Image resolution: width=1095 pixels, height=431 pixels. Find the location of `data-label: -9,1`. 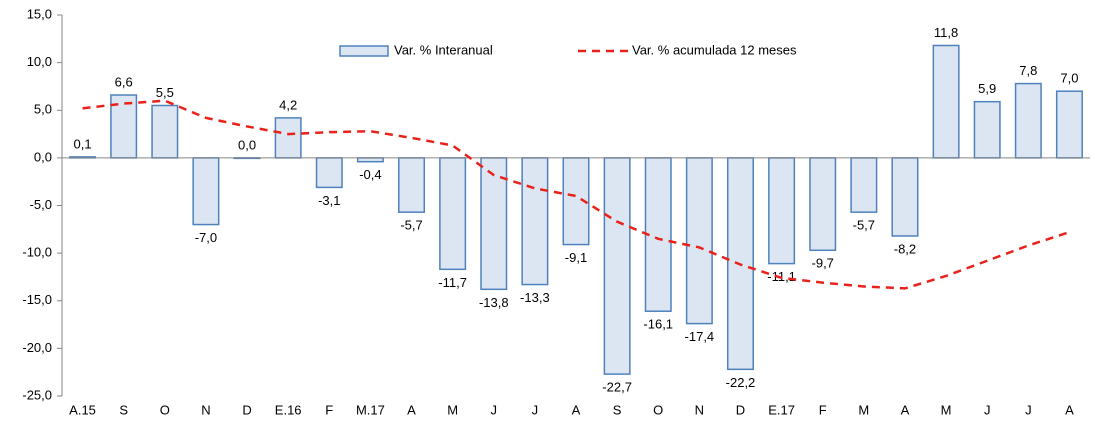

data-label: -9,1 is located at coordinates (576, 257).